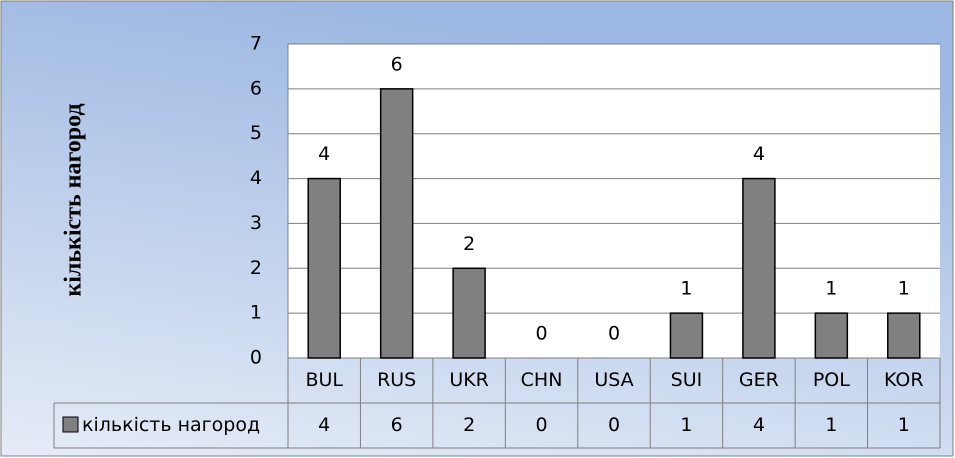 This screenshot has height=458, width=955. I want to click on y-tick-label: 2, so click(256, 268).